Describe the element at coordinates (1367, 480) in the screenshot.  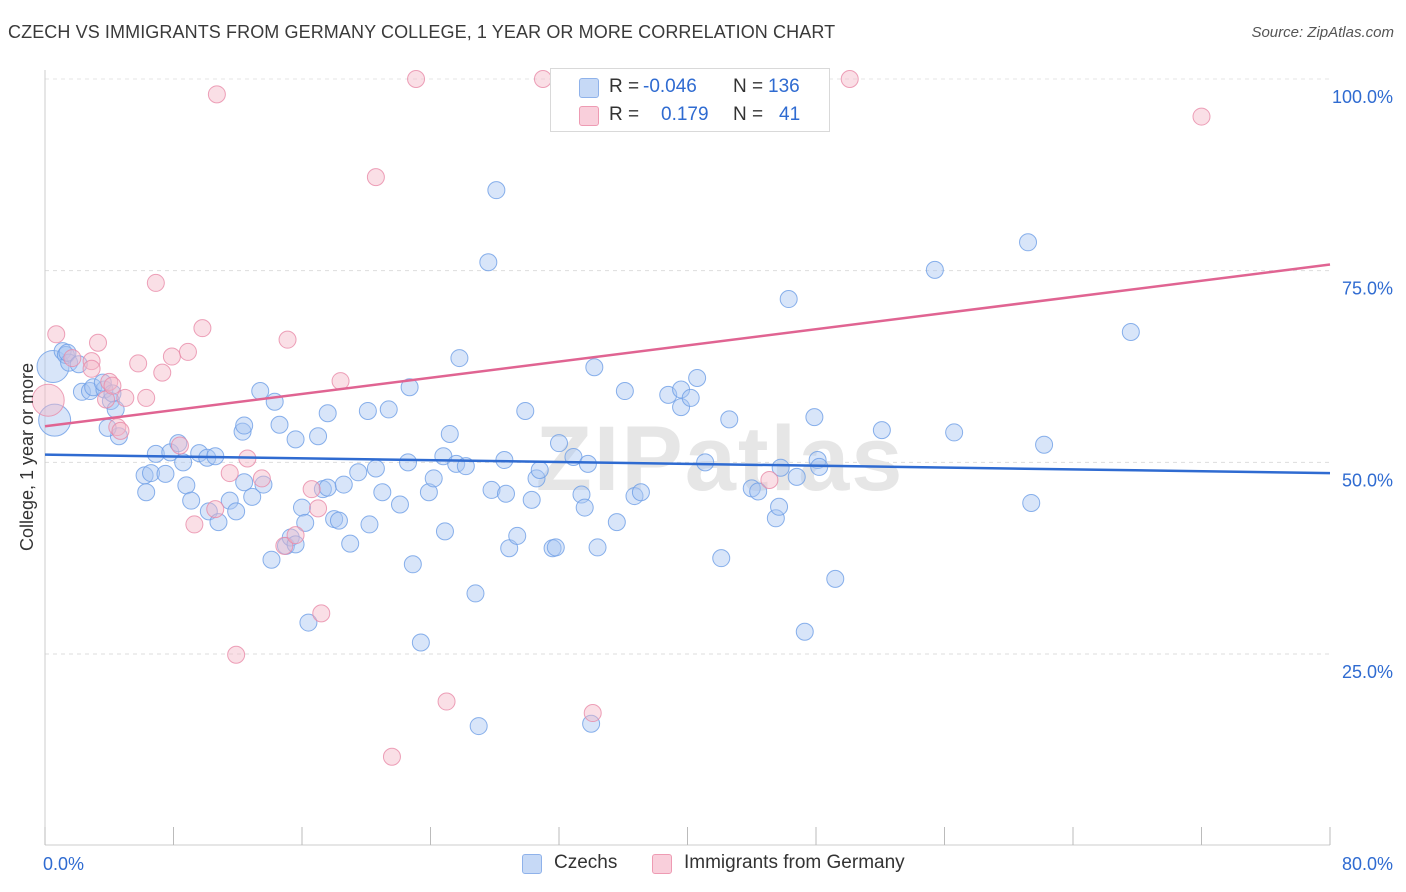
I see `y-tick-label: 50.0%` at that location.